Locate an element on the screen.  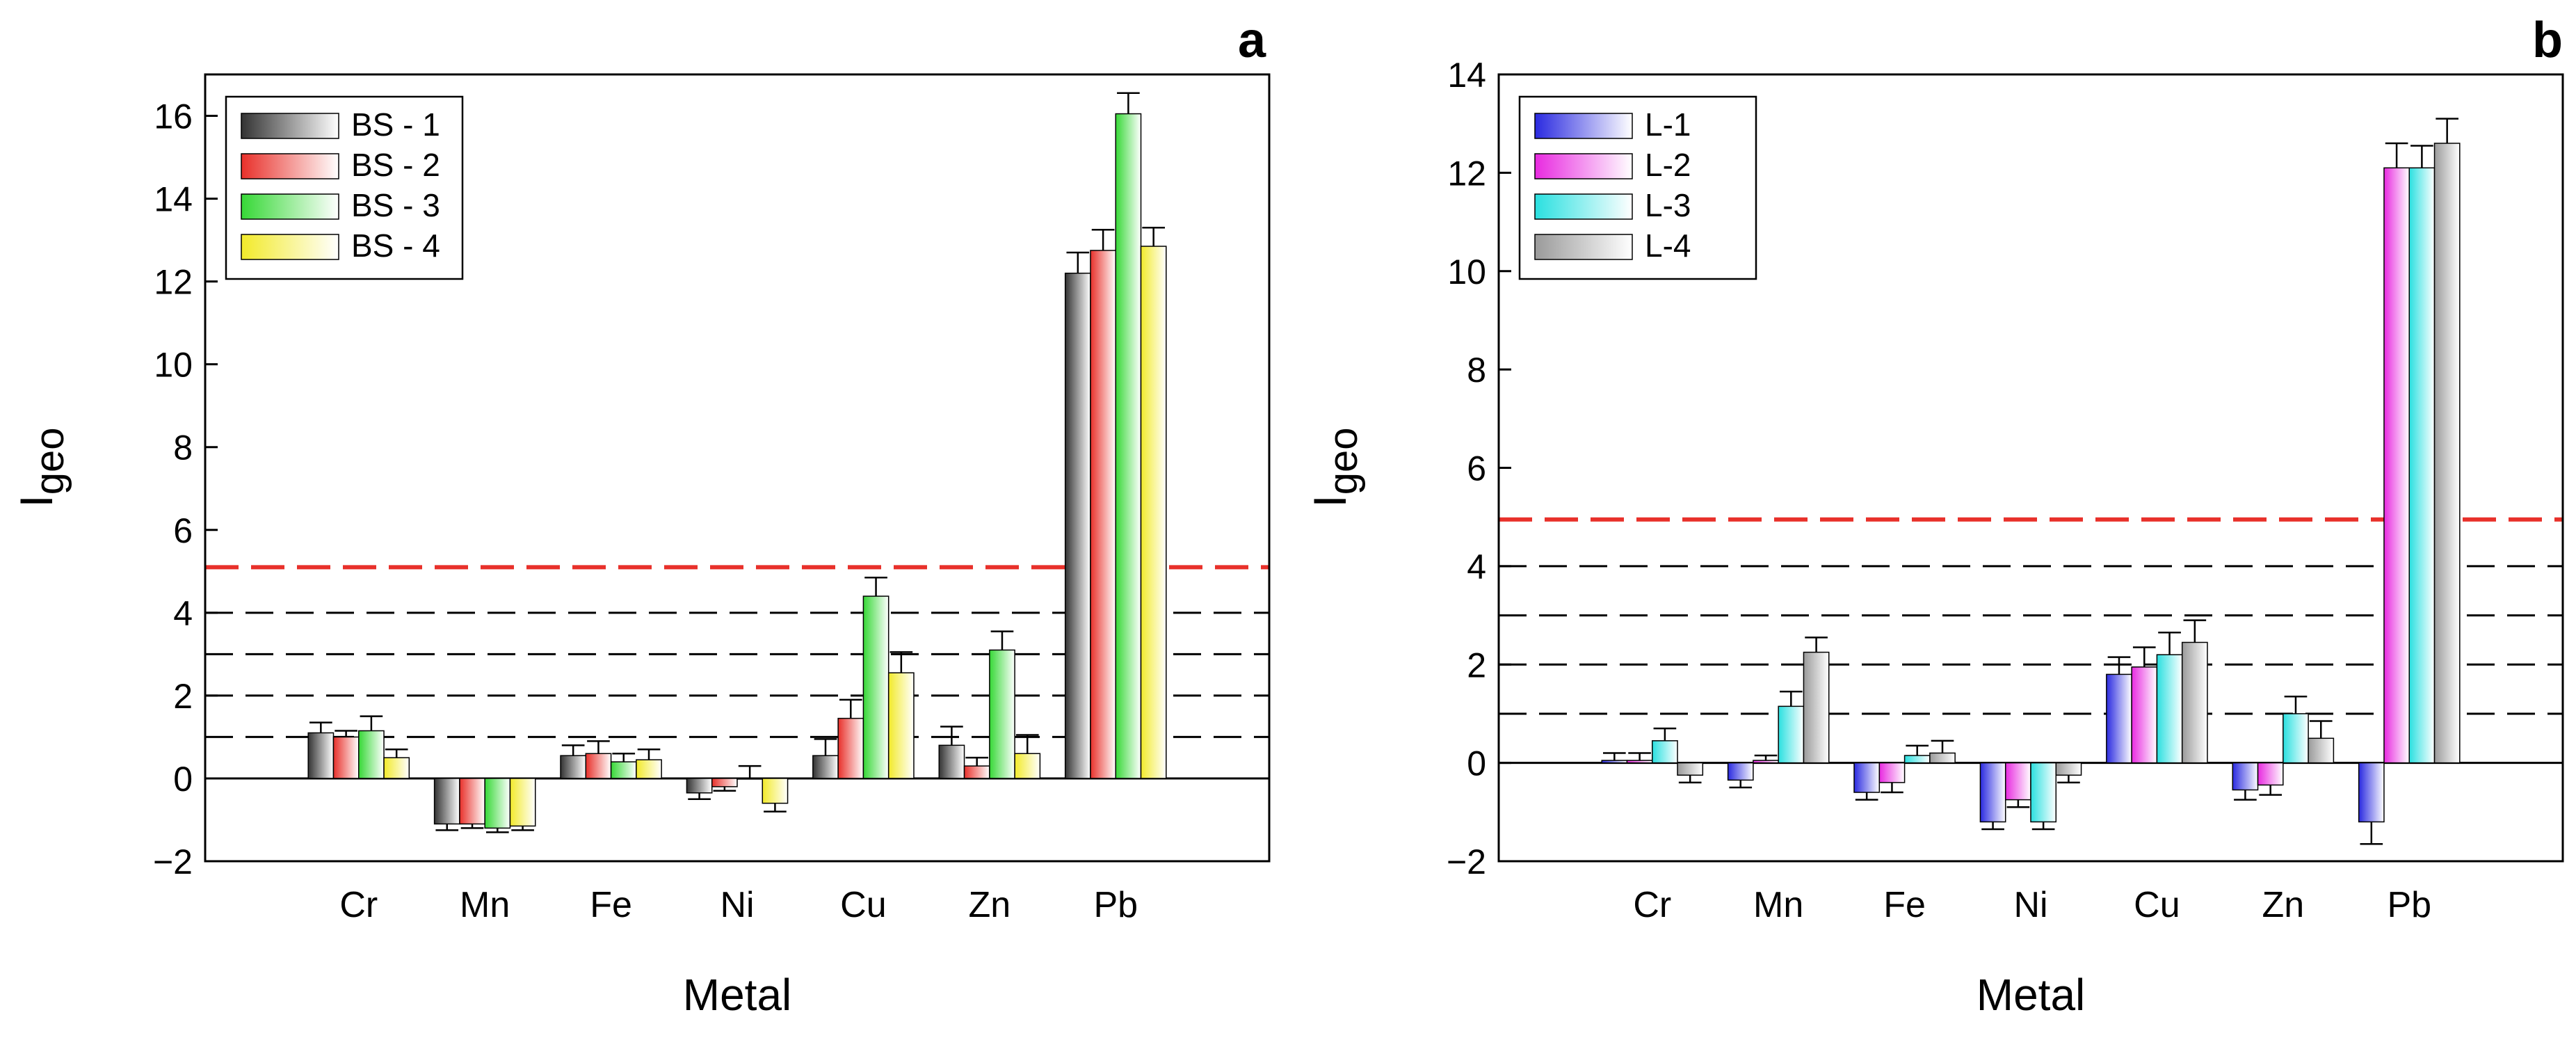
y-tick-label-b-6: 10 is located at coordinates (1466, 272).